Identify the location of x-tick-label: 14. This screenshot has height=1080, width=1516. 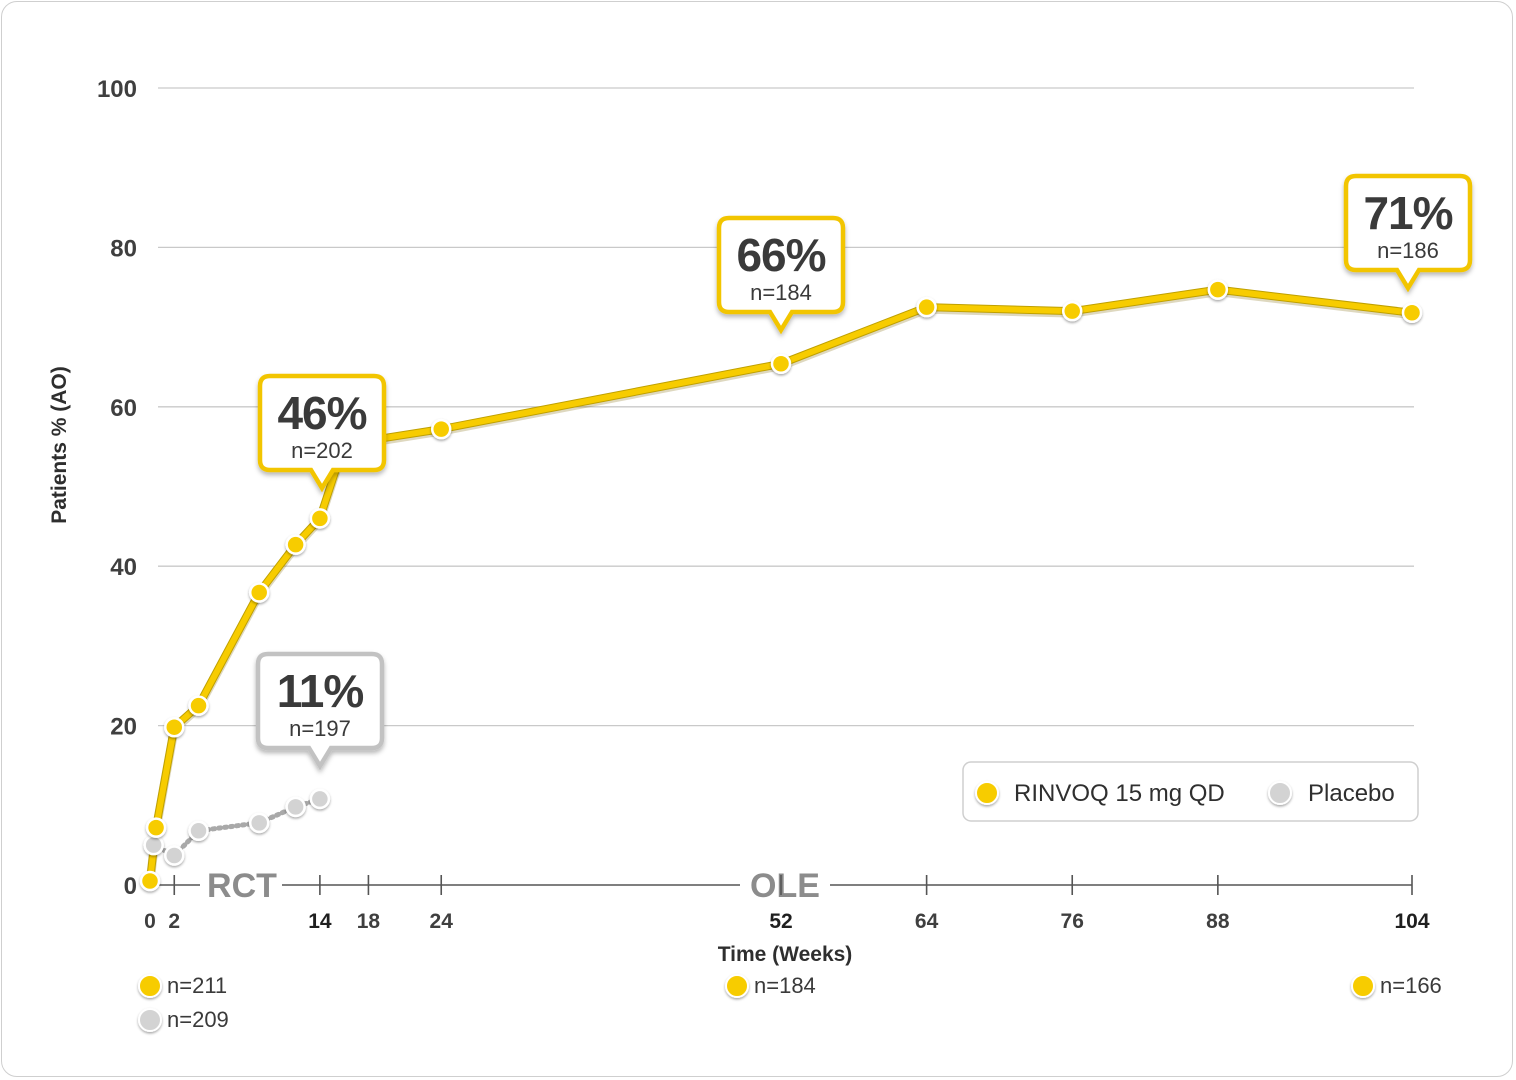
(320, 921).